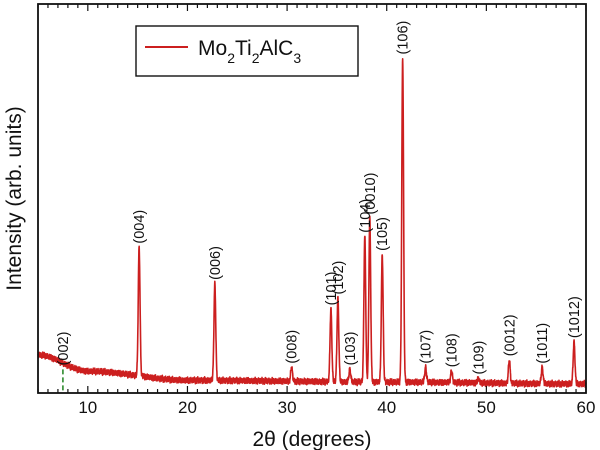 The height and width of the screenshot is (450, 600). I want to click on peak-label: (0010), so click(371, 194).